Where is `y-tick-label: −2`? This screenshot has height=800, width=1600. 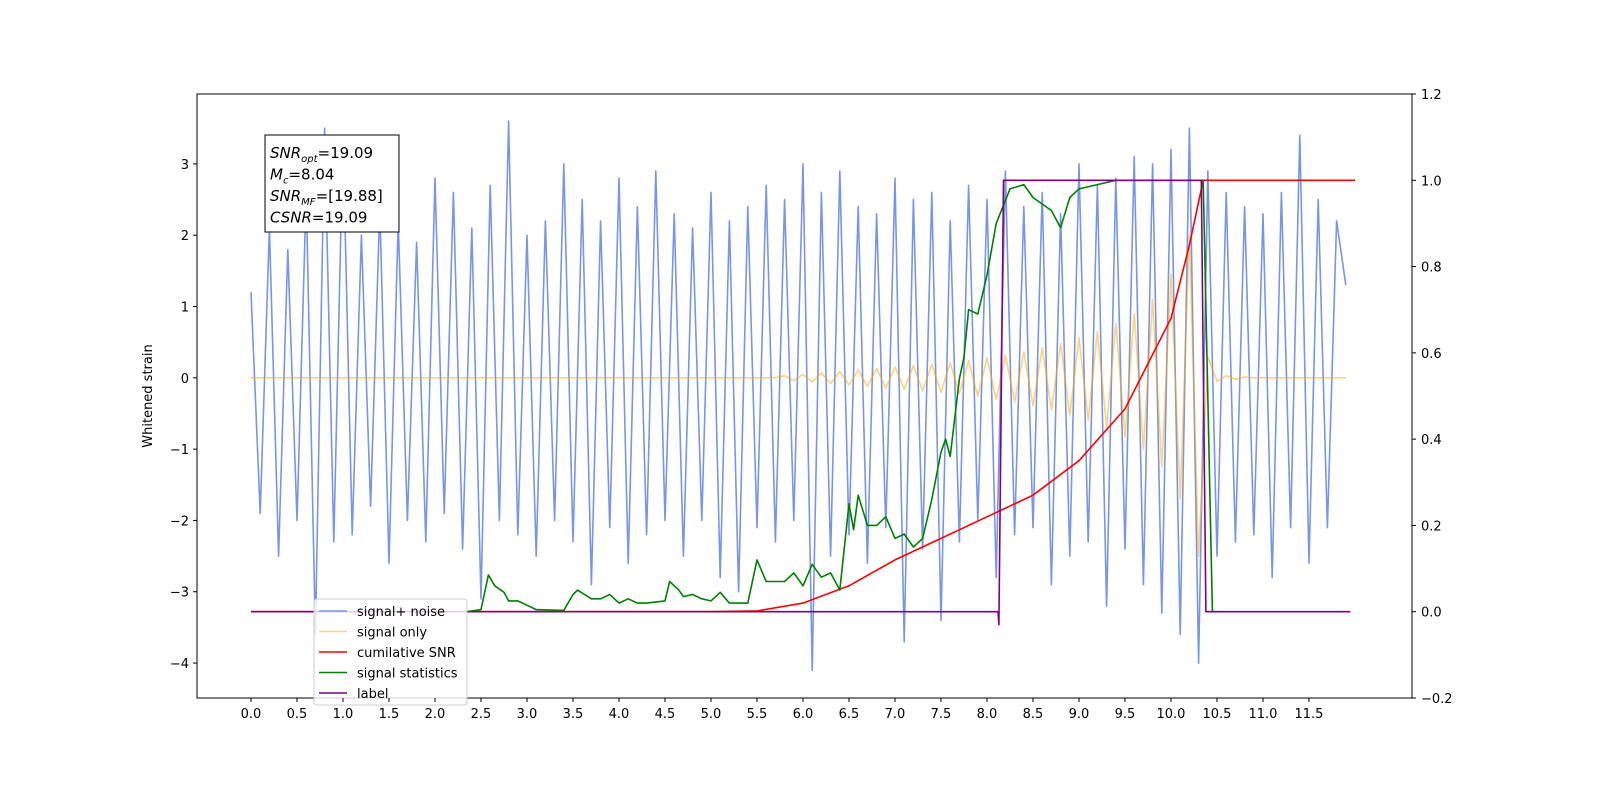 y-tick-label: −2 is located at coordinates (179, 521).